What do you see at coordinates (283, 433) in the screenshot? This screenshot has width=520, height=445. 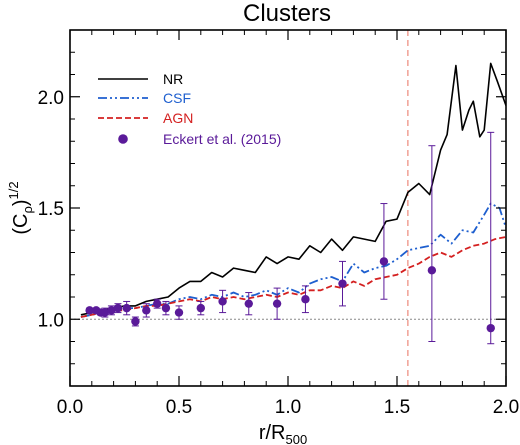 I see `x-axis-title: r/R500` at bounding box center [283, 433].